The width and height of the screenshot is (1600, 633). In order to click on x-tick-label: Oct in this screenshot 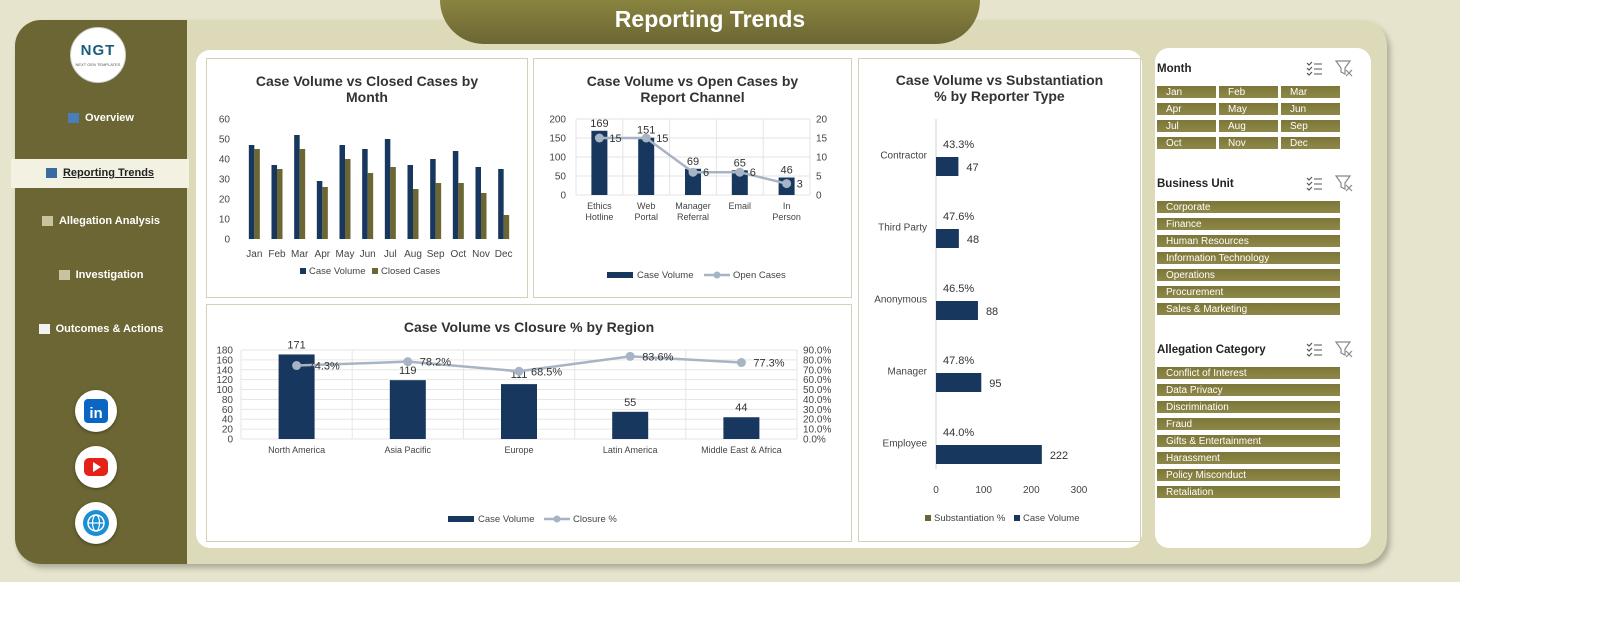, I will do `click(459, 254)`.